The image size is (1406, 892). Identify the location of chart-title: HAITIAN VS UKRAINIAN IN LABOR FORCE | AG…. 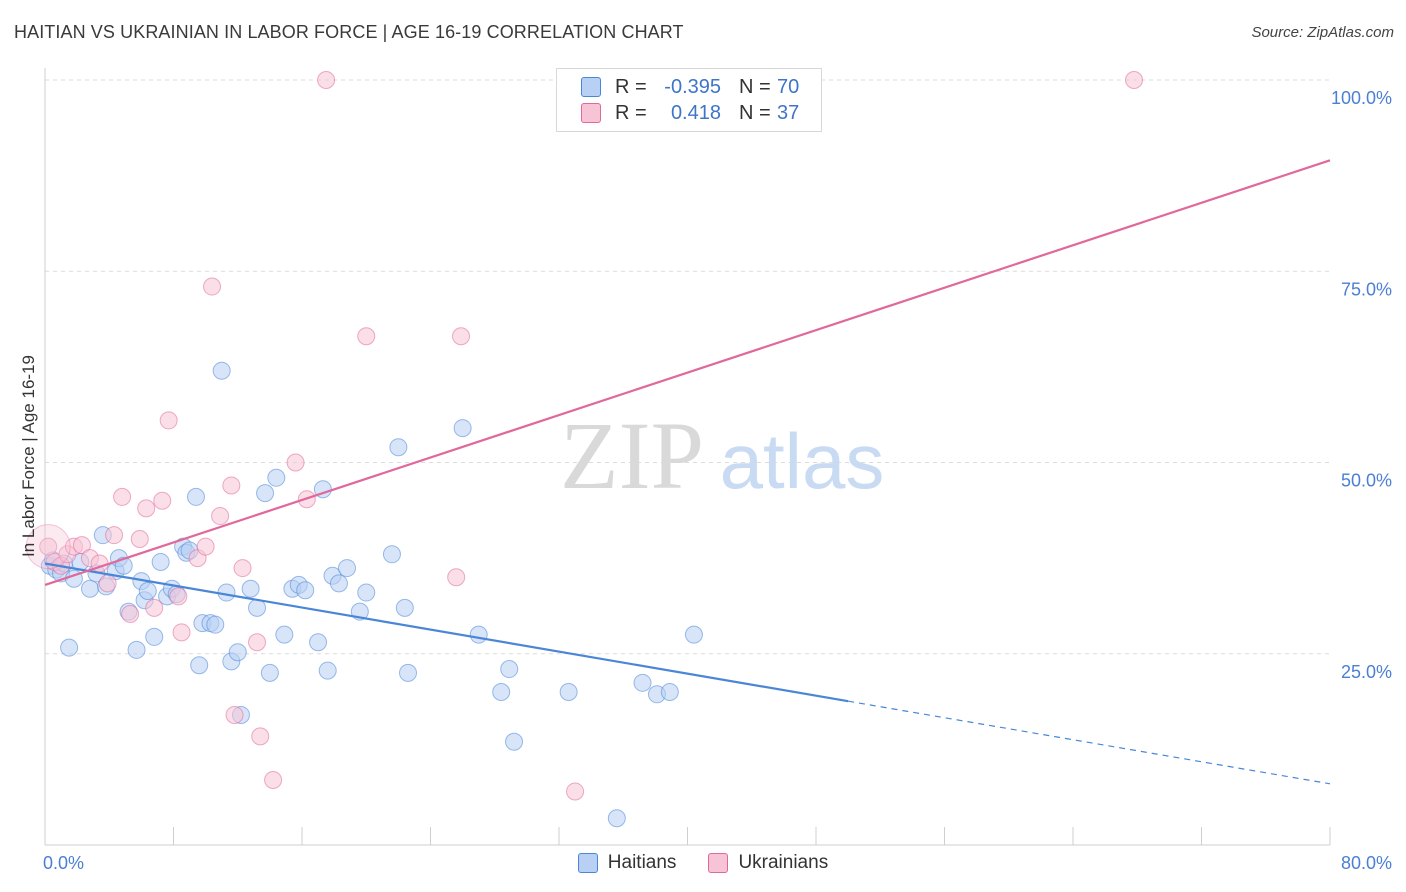
(349, 32).